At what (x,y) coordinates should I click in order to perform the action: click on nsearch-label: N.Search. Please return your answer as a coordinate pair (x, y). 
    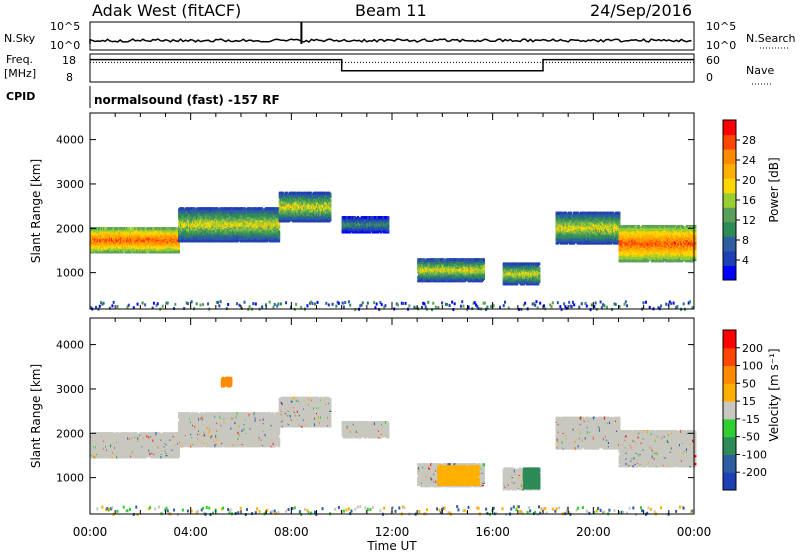
    Looking at the image, I should click on (771, 38).